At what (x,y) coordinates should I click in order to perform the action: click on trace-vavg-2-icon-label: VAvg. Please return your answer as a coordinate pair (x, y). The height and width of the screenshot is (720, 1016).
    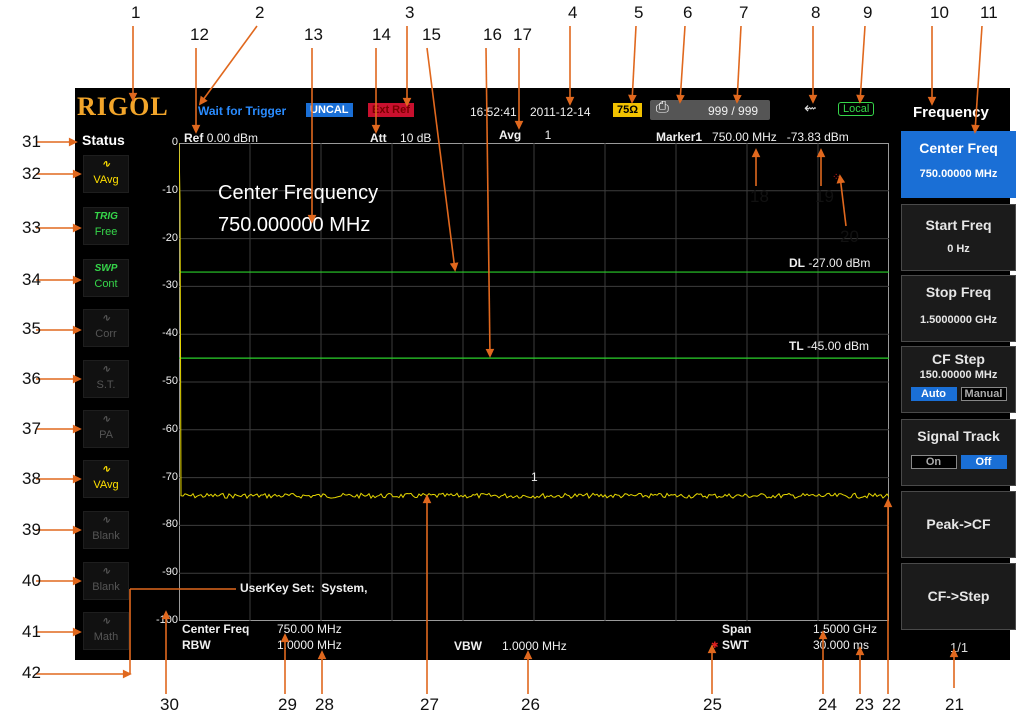
    Looking at the image, I should click on (106, 485).